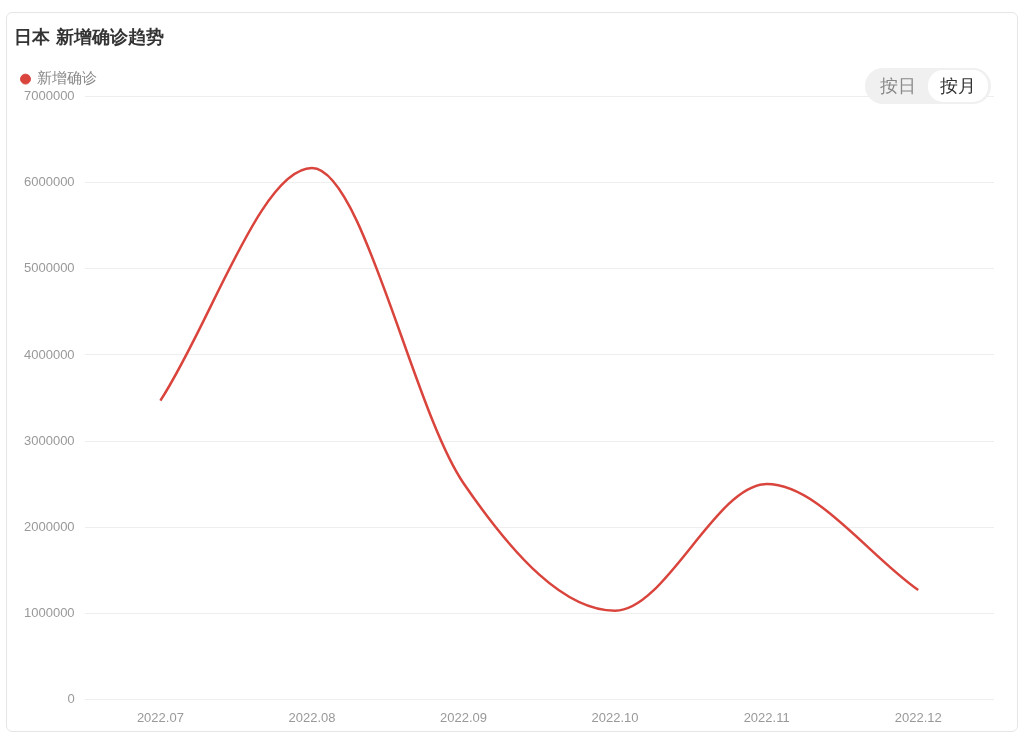 The width and height of the screenshot is (1024, 735). I want to click on y-tick-label: 4000000, so click(49, 354).